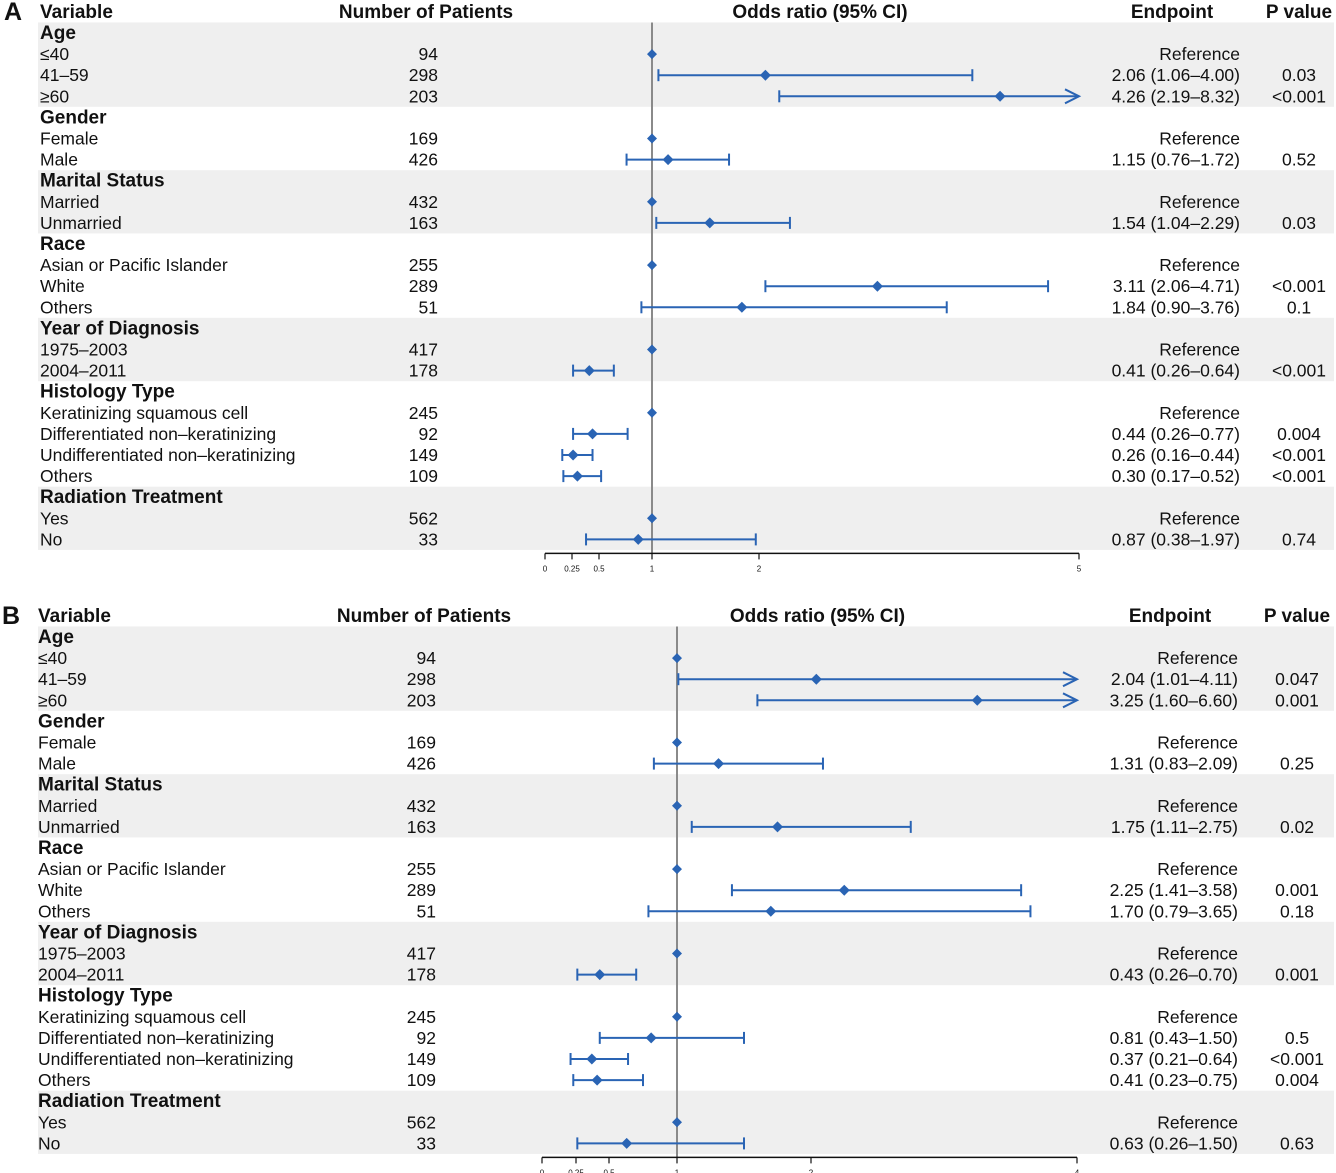  What do you see at coordinates (67, 743) in the screenshot?
I see `row-label: Female` at bounding box center [67, 743].